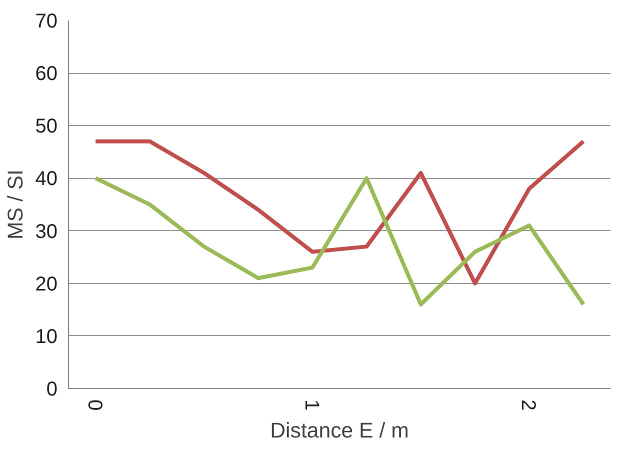 This screenshot has height=452, width=638. What do you see at coordinates (46, 74) in the screenshot?
I see `y-tick-label: 60` at bounding box center [46, 74].